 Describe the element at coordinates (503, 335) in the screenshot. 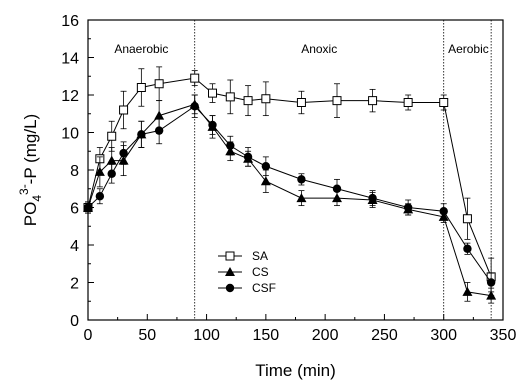

I see `x-tick-label: 350` at that location.